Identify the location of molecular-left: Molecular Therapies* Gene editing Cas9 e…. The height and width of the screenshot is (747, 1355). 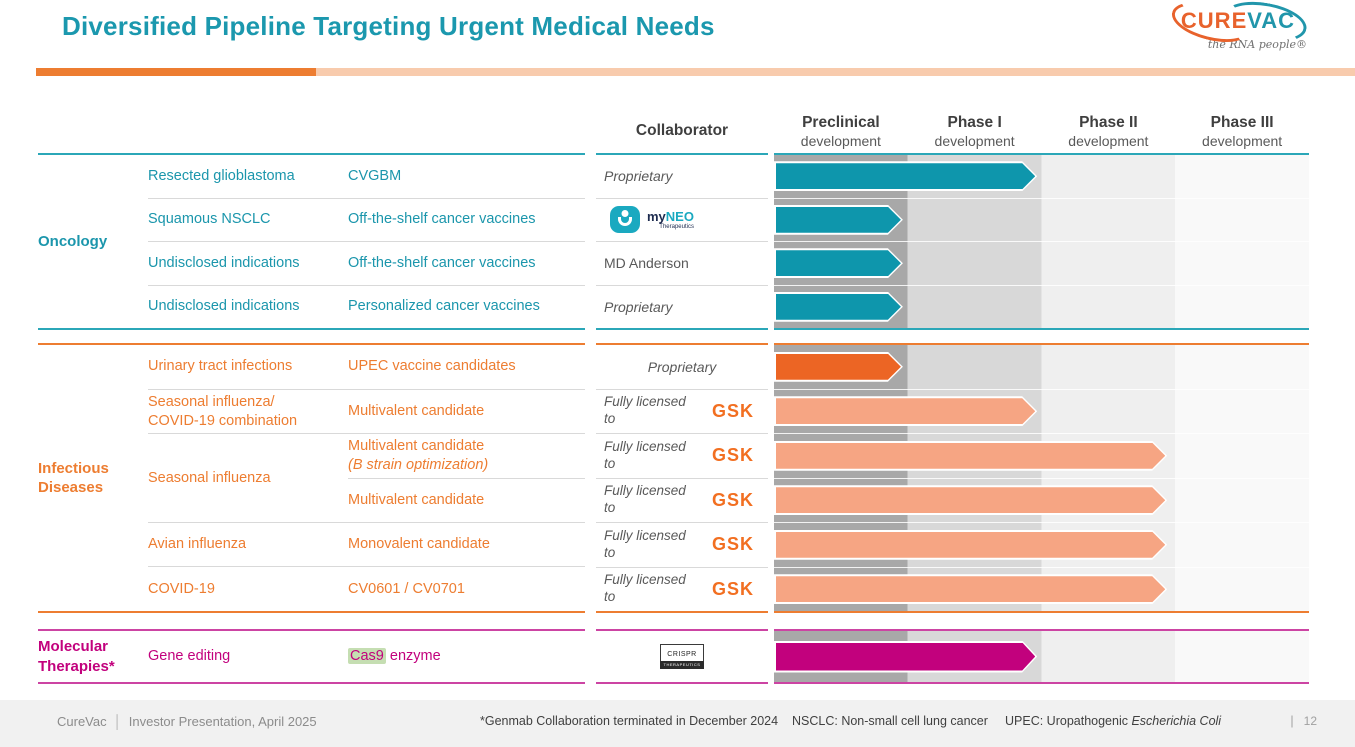
(311, 656).